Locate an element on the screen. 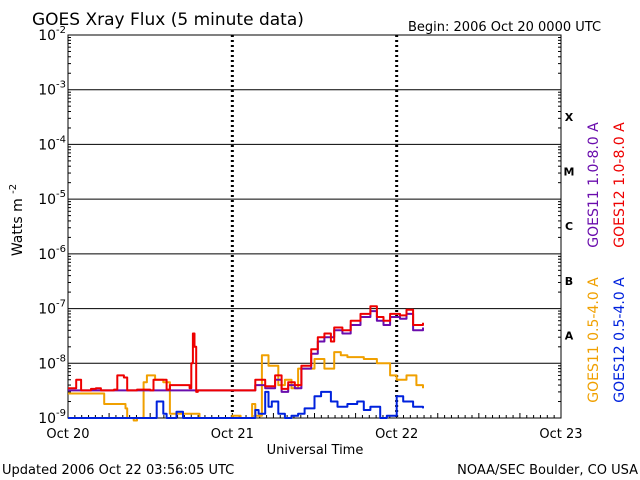 This screenshot has height=480, width=640. legend-entry: GOES11 1.0-8.0 A is located at coordinates (594, 185).